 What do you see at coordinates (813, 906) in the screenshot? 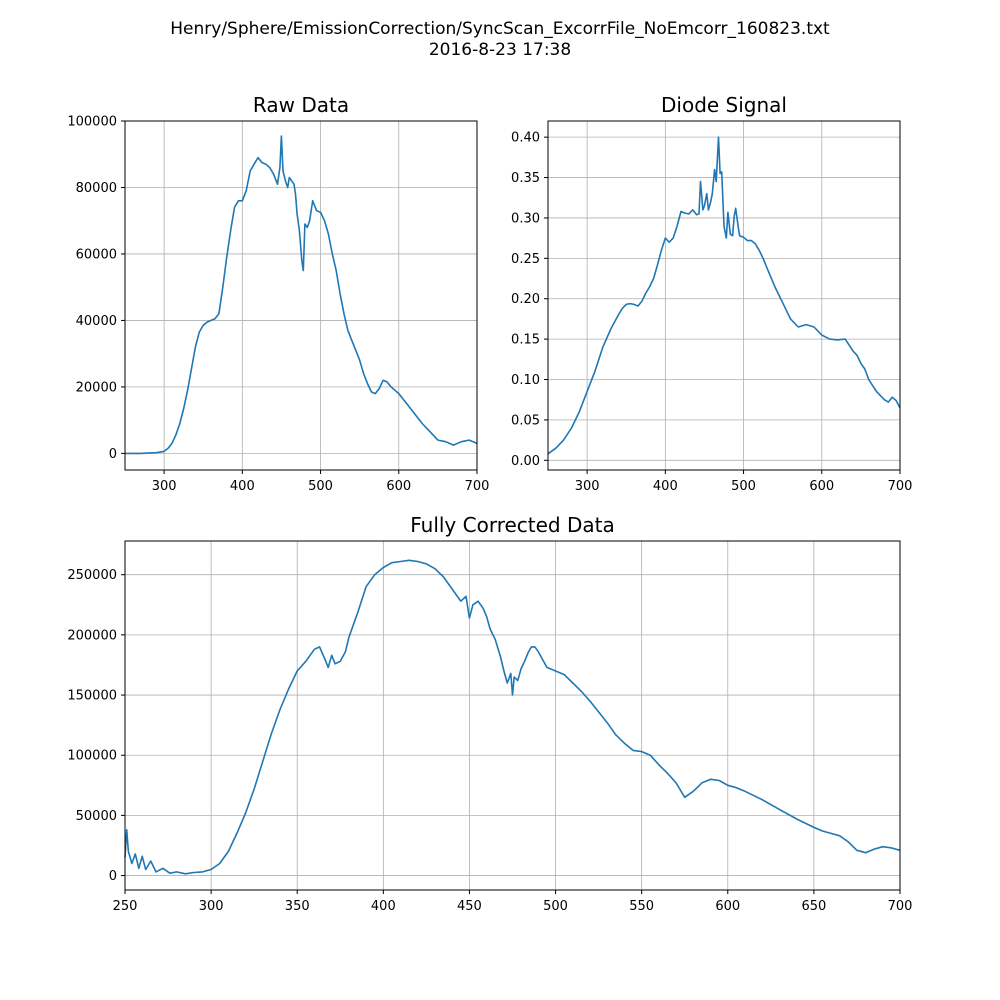
I see `corrected-data-x-tick-label: 650` at bounding box center [813, 906].